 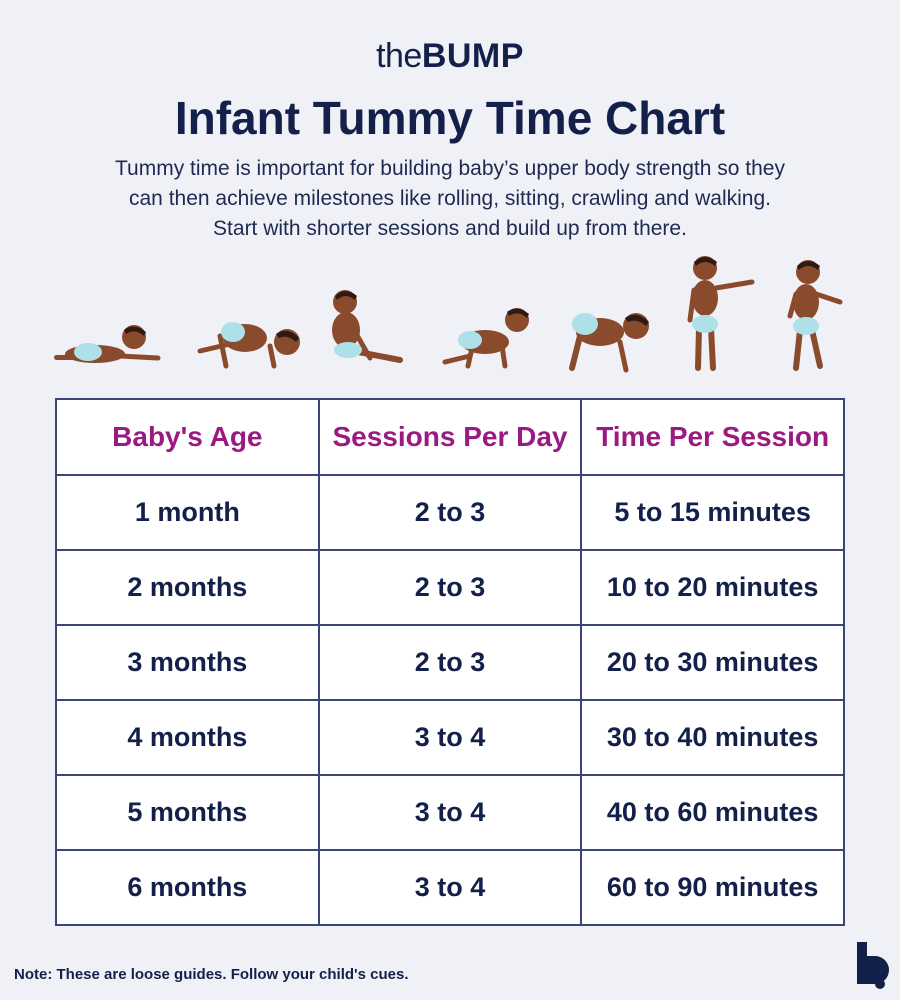 I want to click on time-cell: 10 to 20 minutes, so click(x=712, y=587).